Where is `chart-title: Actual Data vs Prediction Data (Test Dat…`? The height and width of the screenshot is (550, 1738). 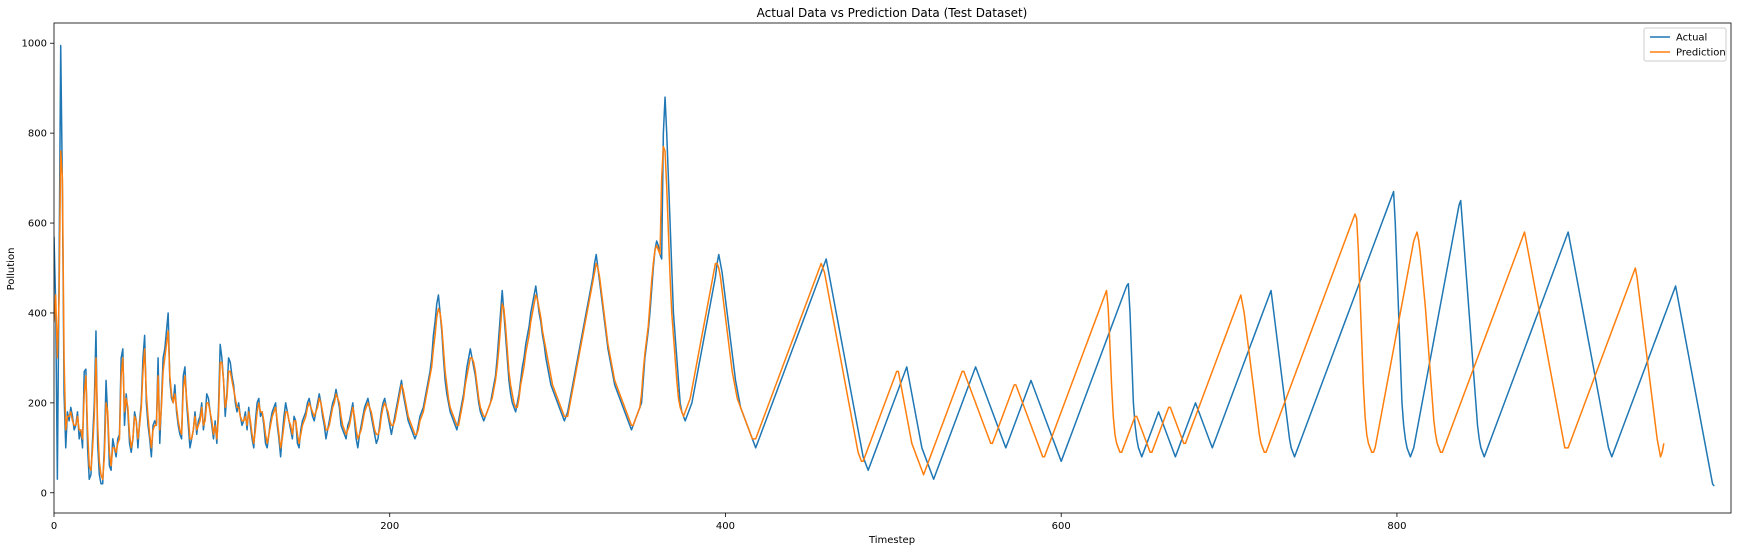
chart-title: Actual Data vs Prediction Data (Test Dat… is located at coordinates (892, 13).